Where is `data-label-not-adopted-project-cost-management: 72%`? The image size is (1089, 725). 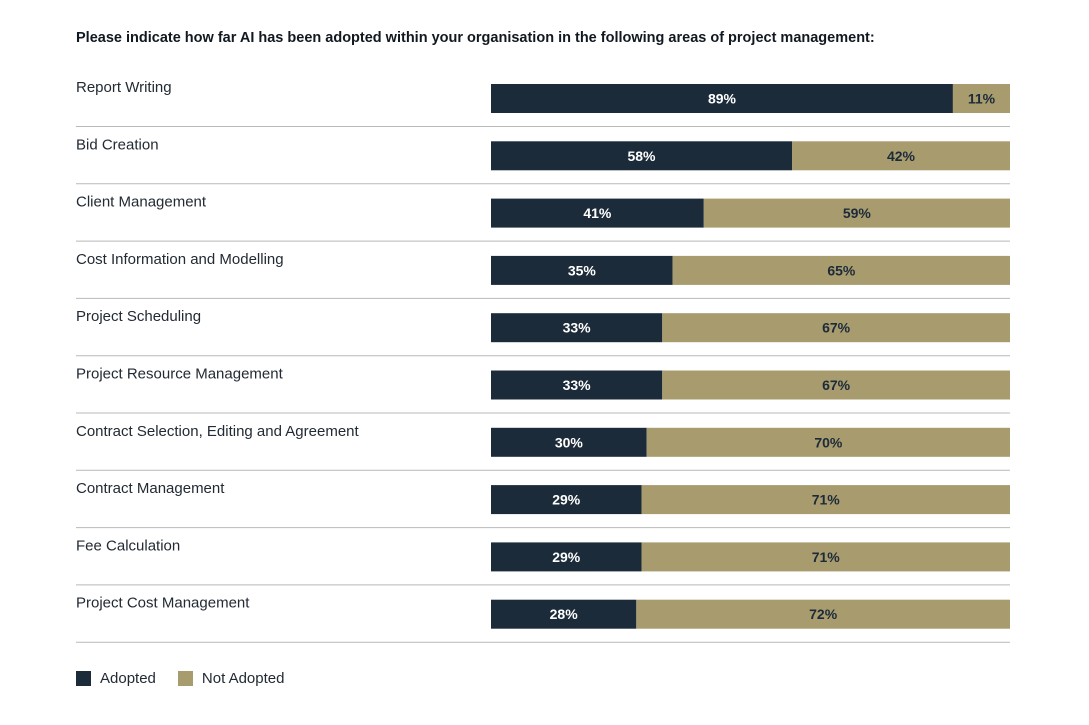
data-label-not-adopted-project-cost-management: 72% is located at coordinates (823, 614).